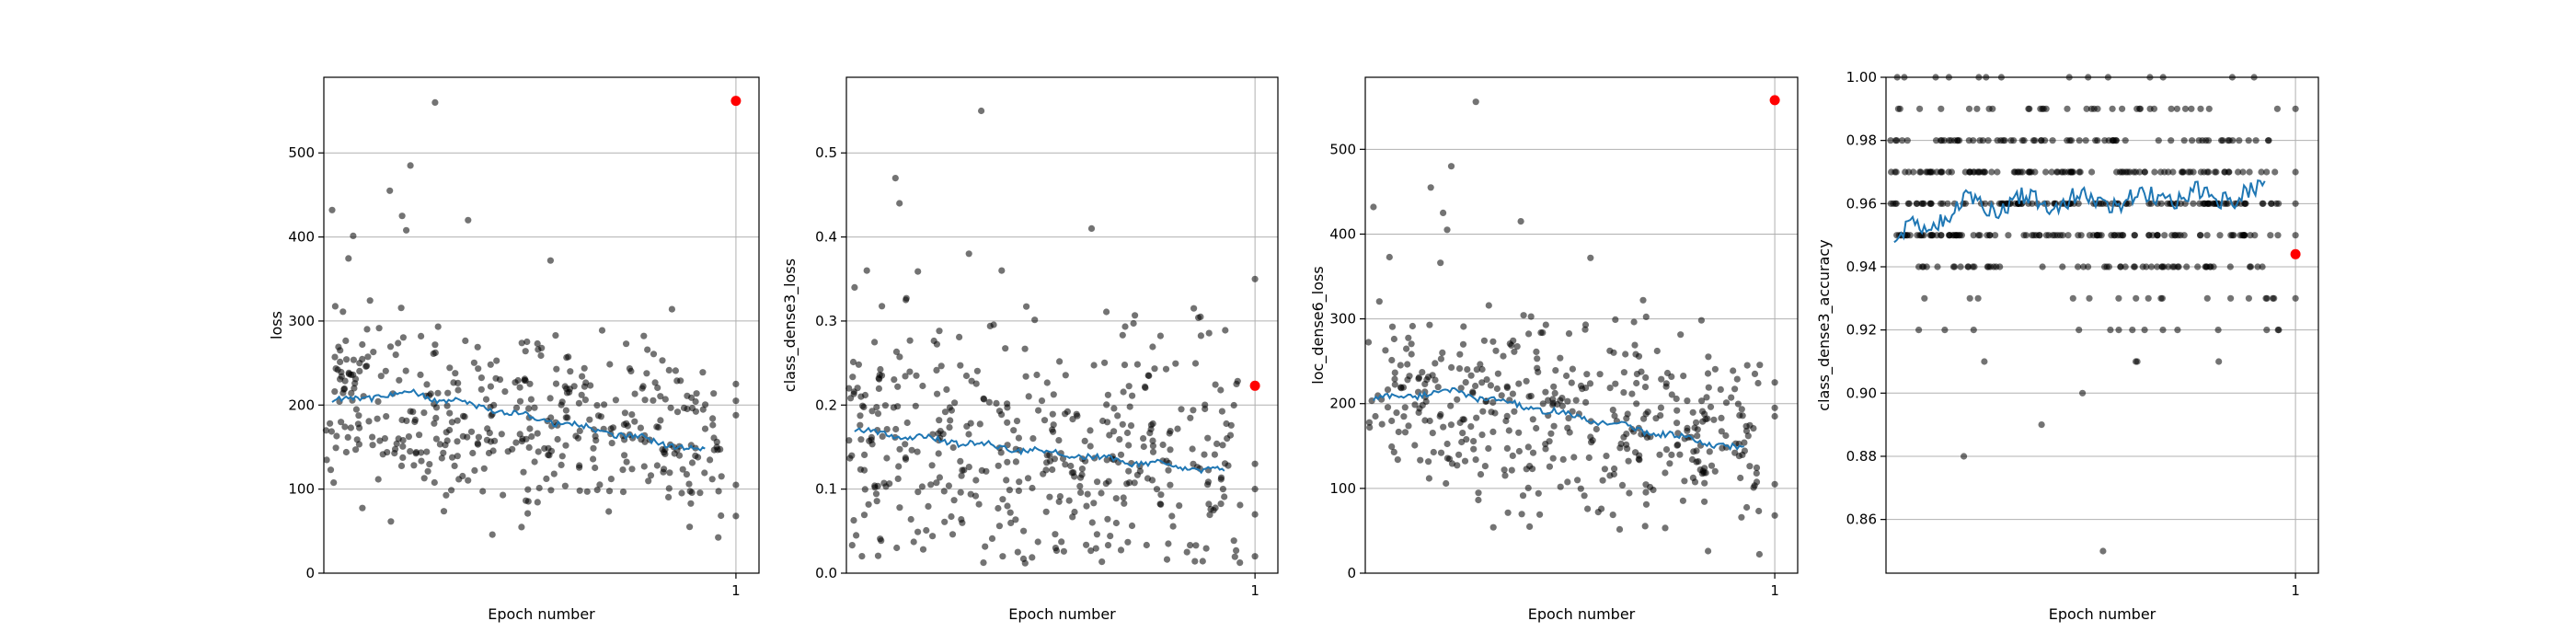 The height and width of the screenshot is (644, 2576). Describe the element at coordinates (826, 405) in the screenshot. I see `y-tick-label: 0.2` at that location.